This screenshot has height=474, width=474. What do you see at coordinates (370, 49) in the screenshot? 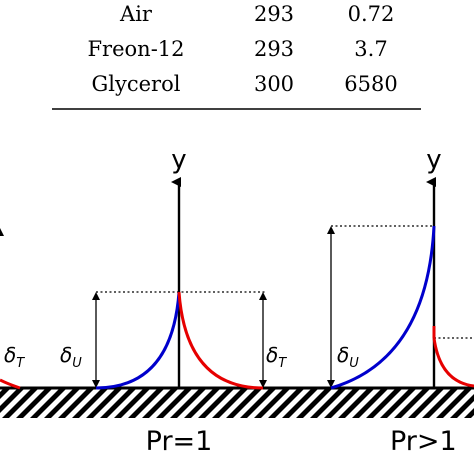
I see `fluid-prandtl: 3.7` at bounding box center [370, 49].